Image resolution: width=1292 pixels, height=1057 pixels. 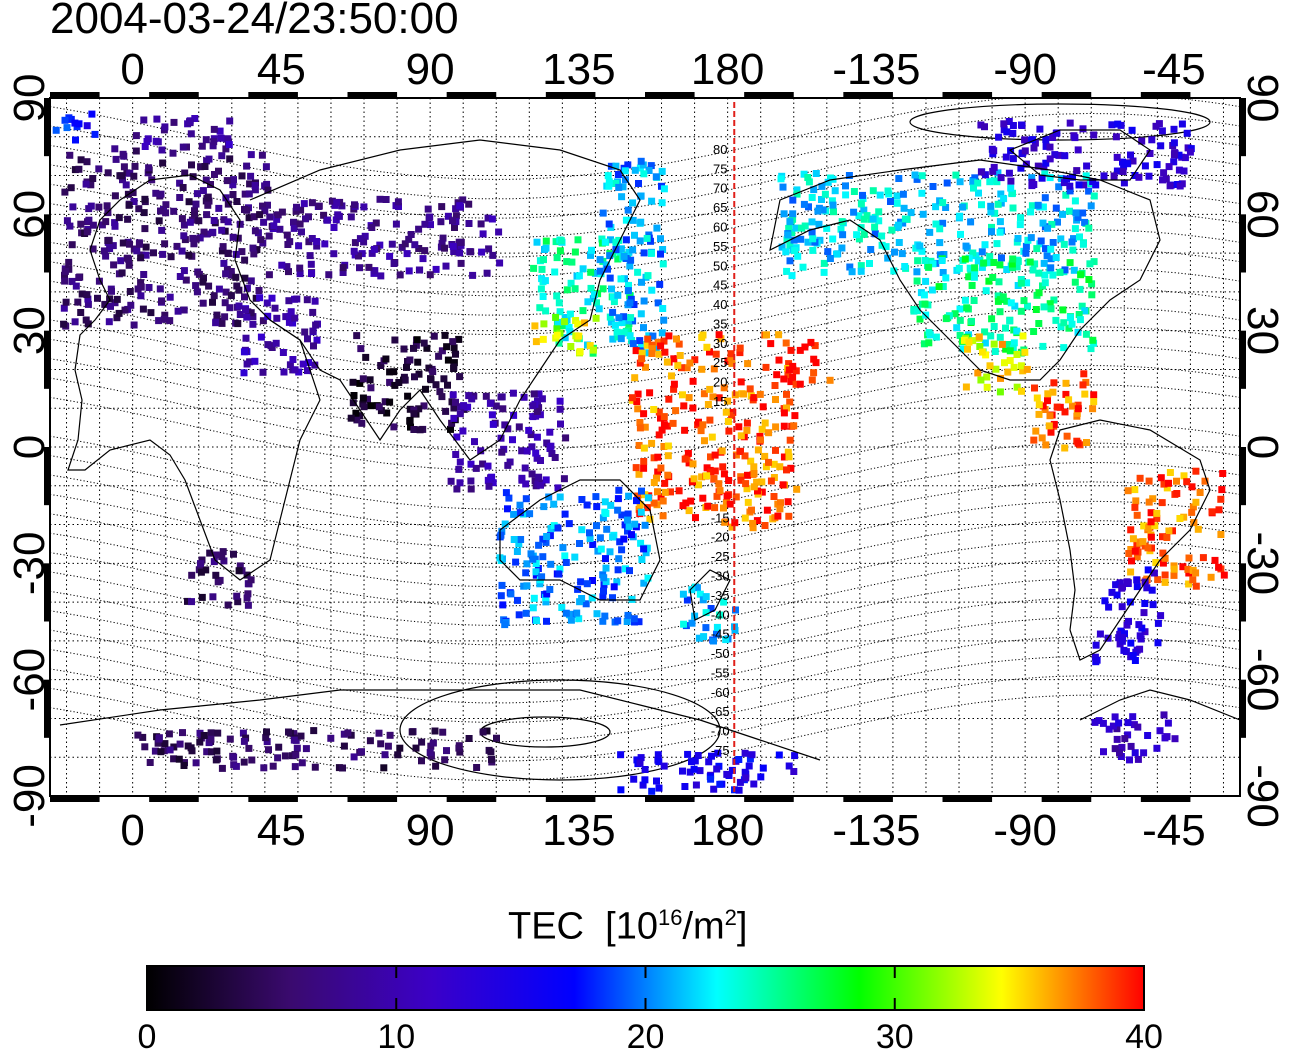 I want to click on mlat-label: 80, so click(x=720, y=149).